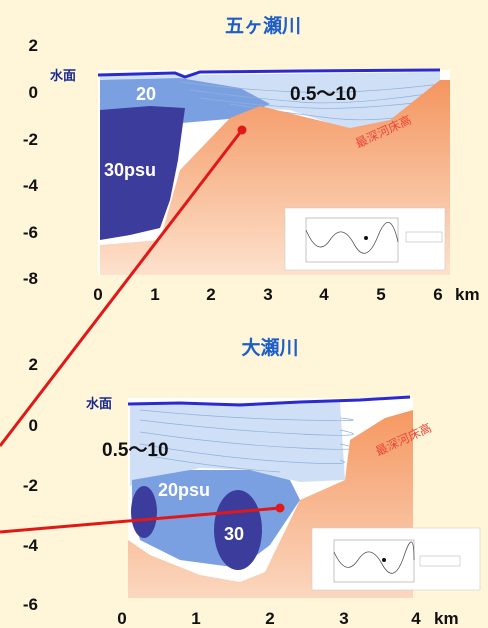 Image resolution: width=488 pixels, height=628 pixels. I want to click on salinity-label-0-5-10-bottom: 0.5～10, so click(135, 450).